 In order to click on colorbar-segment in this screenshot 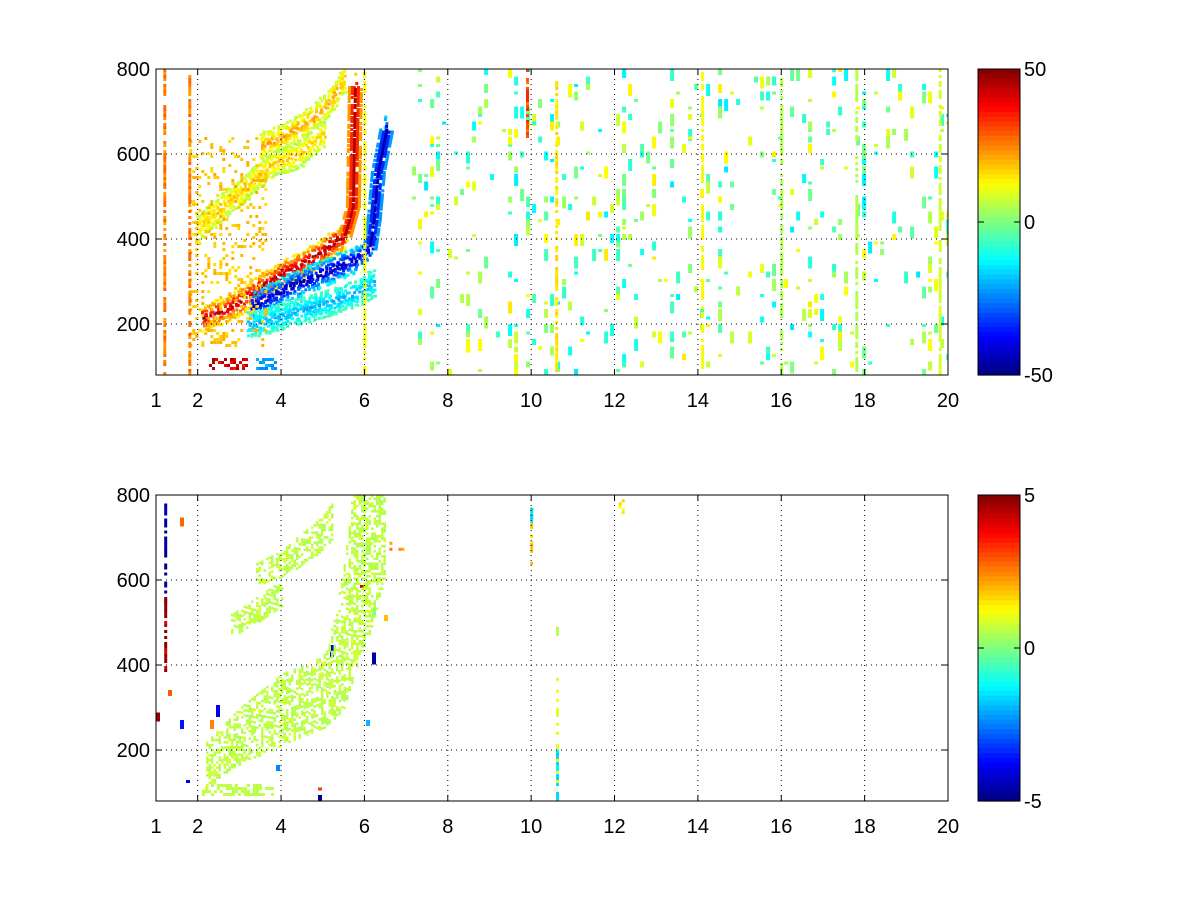, I will do `click(999, 296)`.